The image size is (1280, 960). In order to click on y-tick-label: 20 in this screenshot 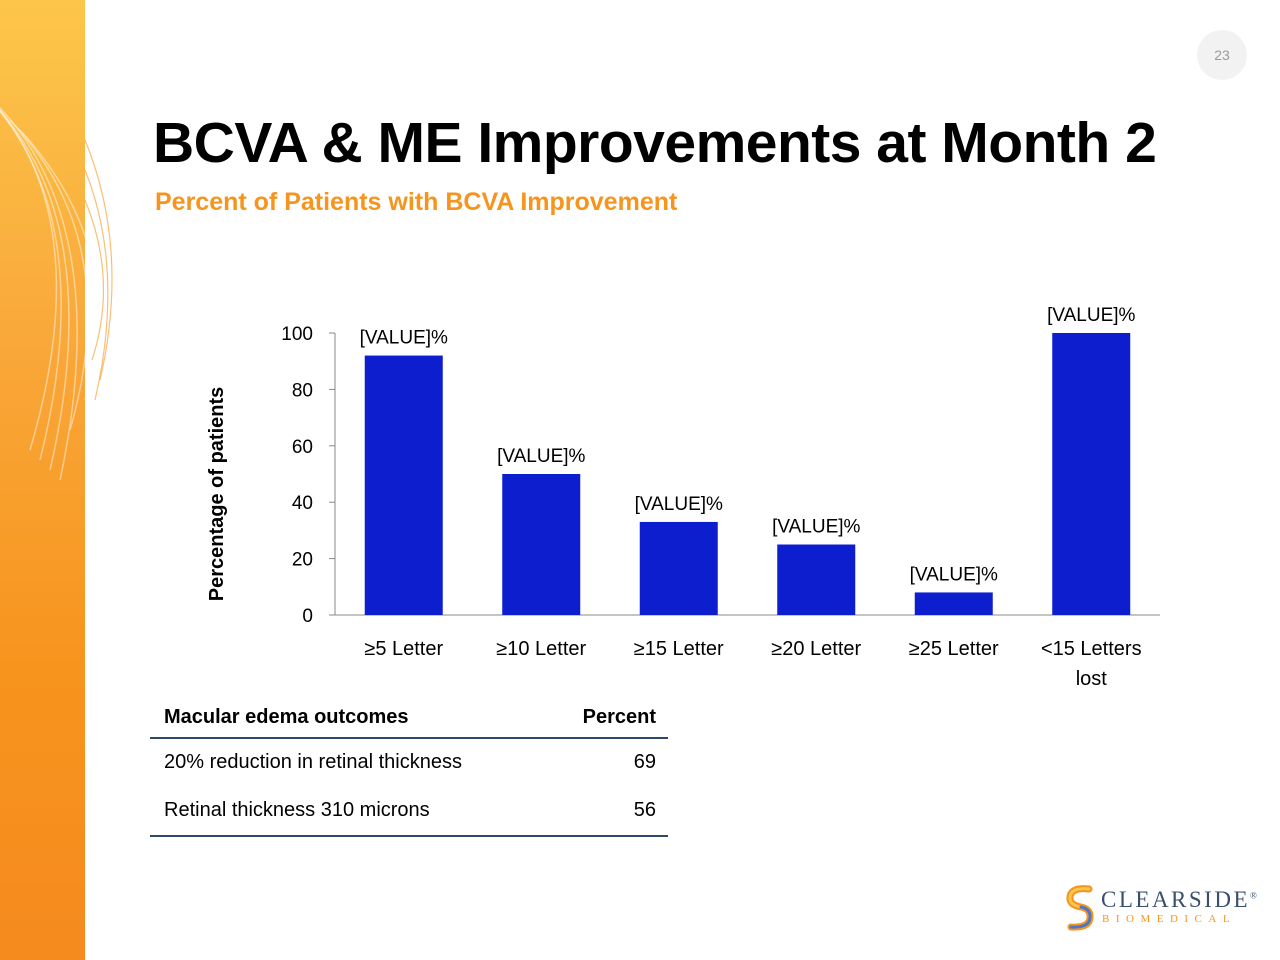, I will do `click(302, 560)`.